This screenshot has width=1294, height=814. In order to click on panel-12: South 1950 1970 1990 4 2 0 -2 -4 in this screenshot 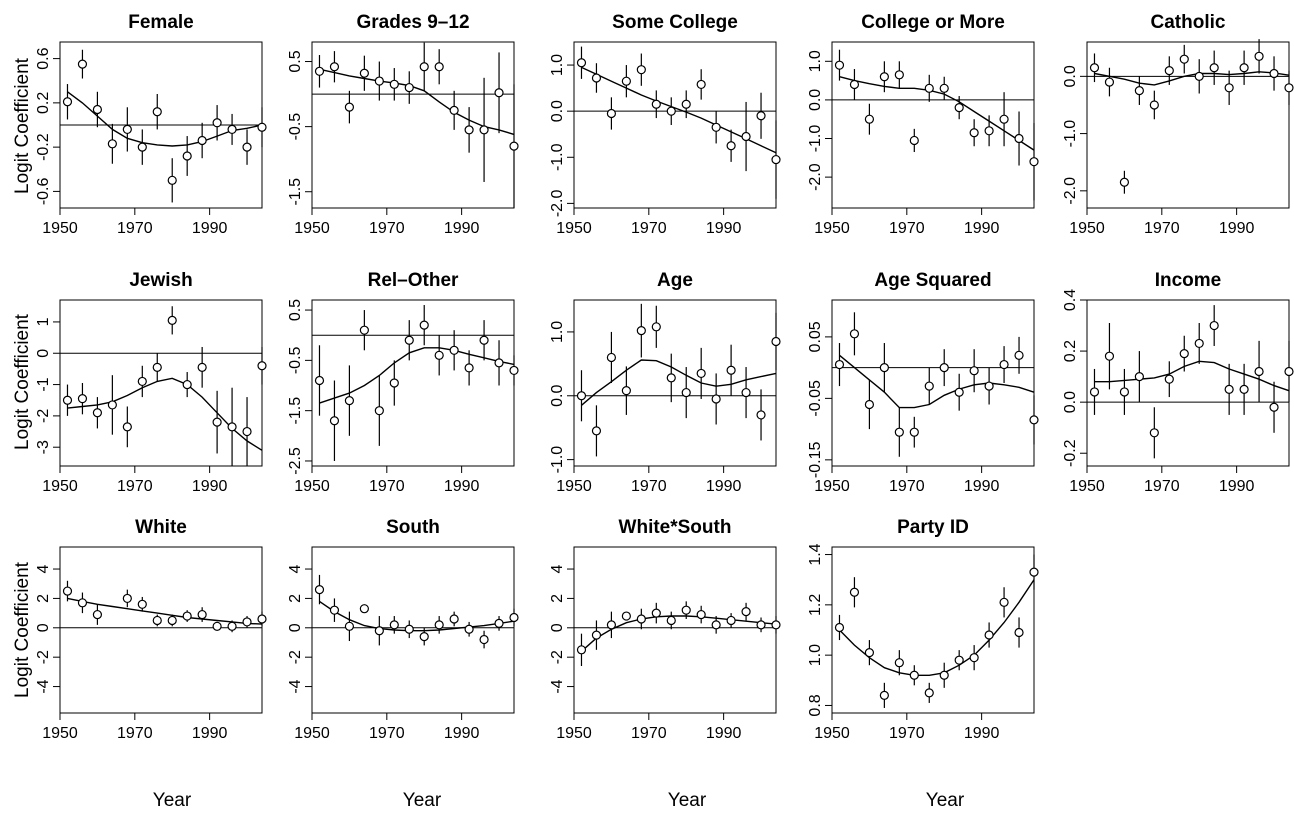, I will do `click(403, 629)`.